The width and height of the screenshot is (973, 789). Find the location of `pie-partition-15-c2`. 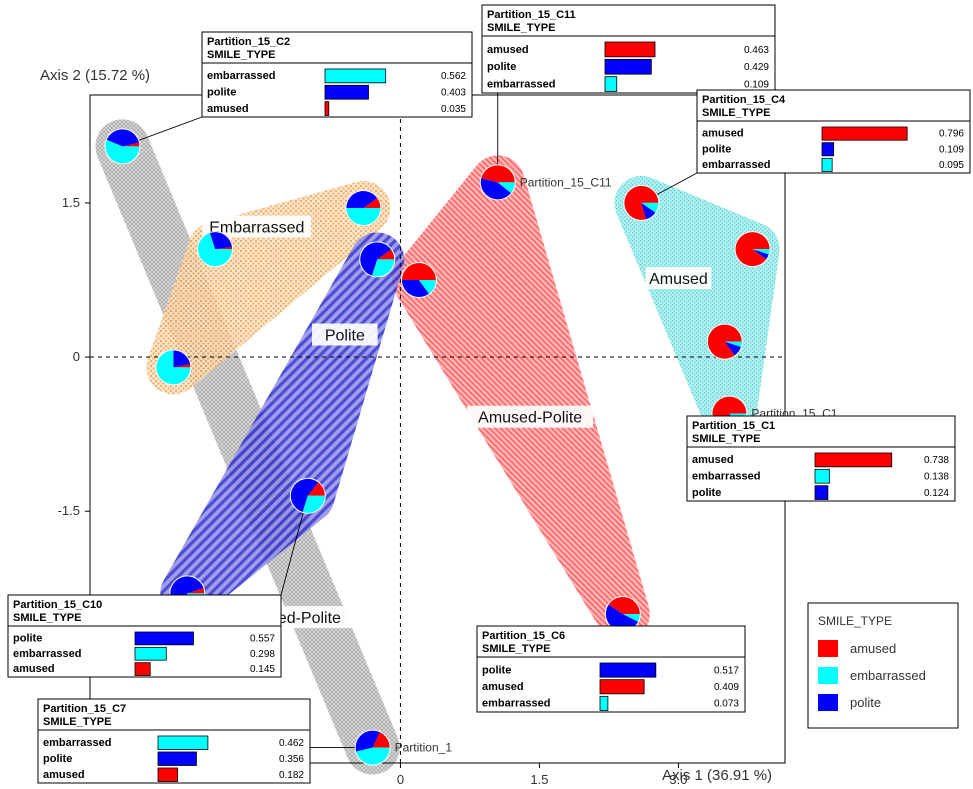

pie-partition-15-c2 is located at coordinates (122, 146).